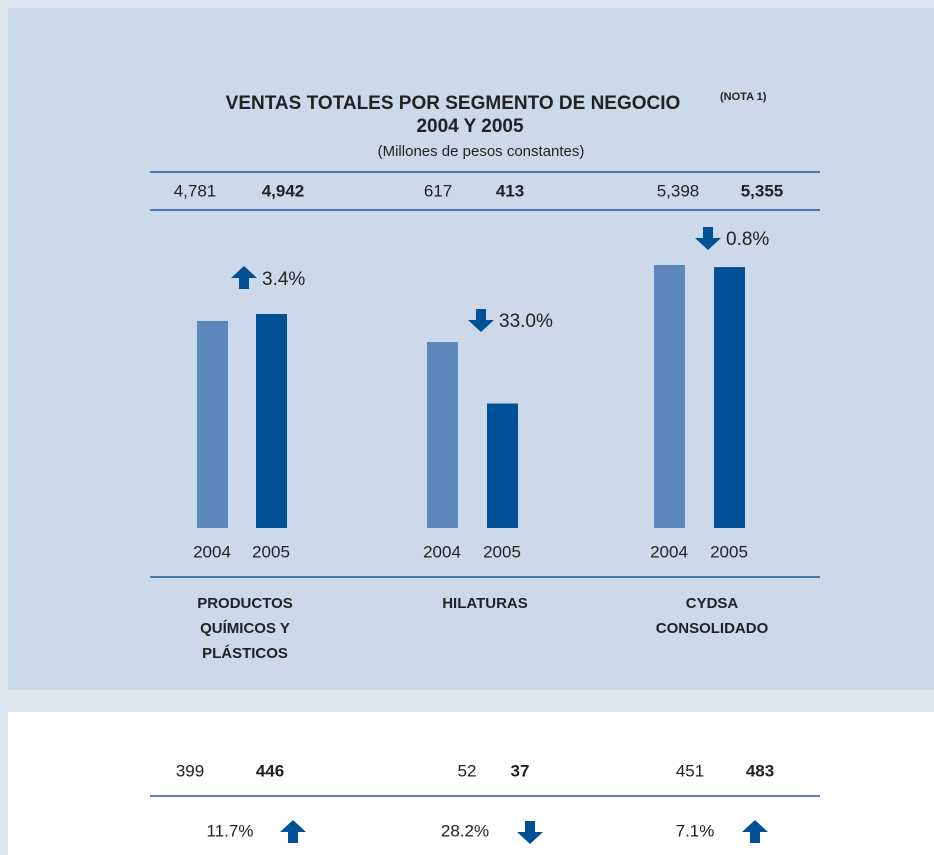 This screenshot has width=934, height=855. What do you see at coordinates (760, 770) in the screenshot?
I see `value-label: 483` at bounding box center [760, 770].